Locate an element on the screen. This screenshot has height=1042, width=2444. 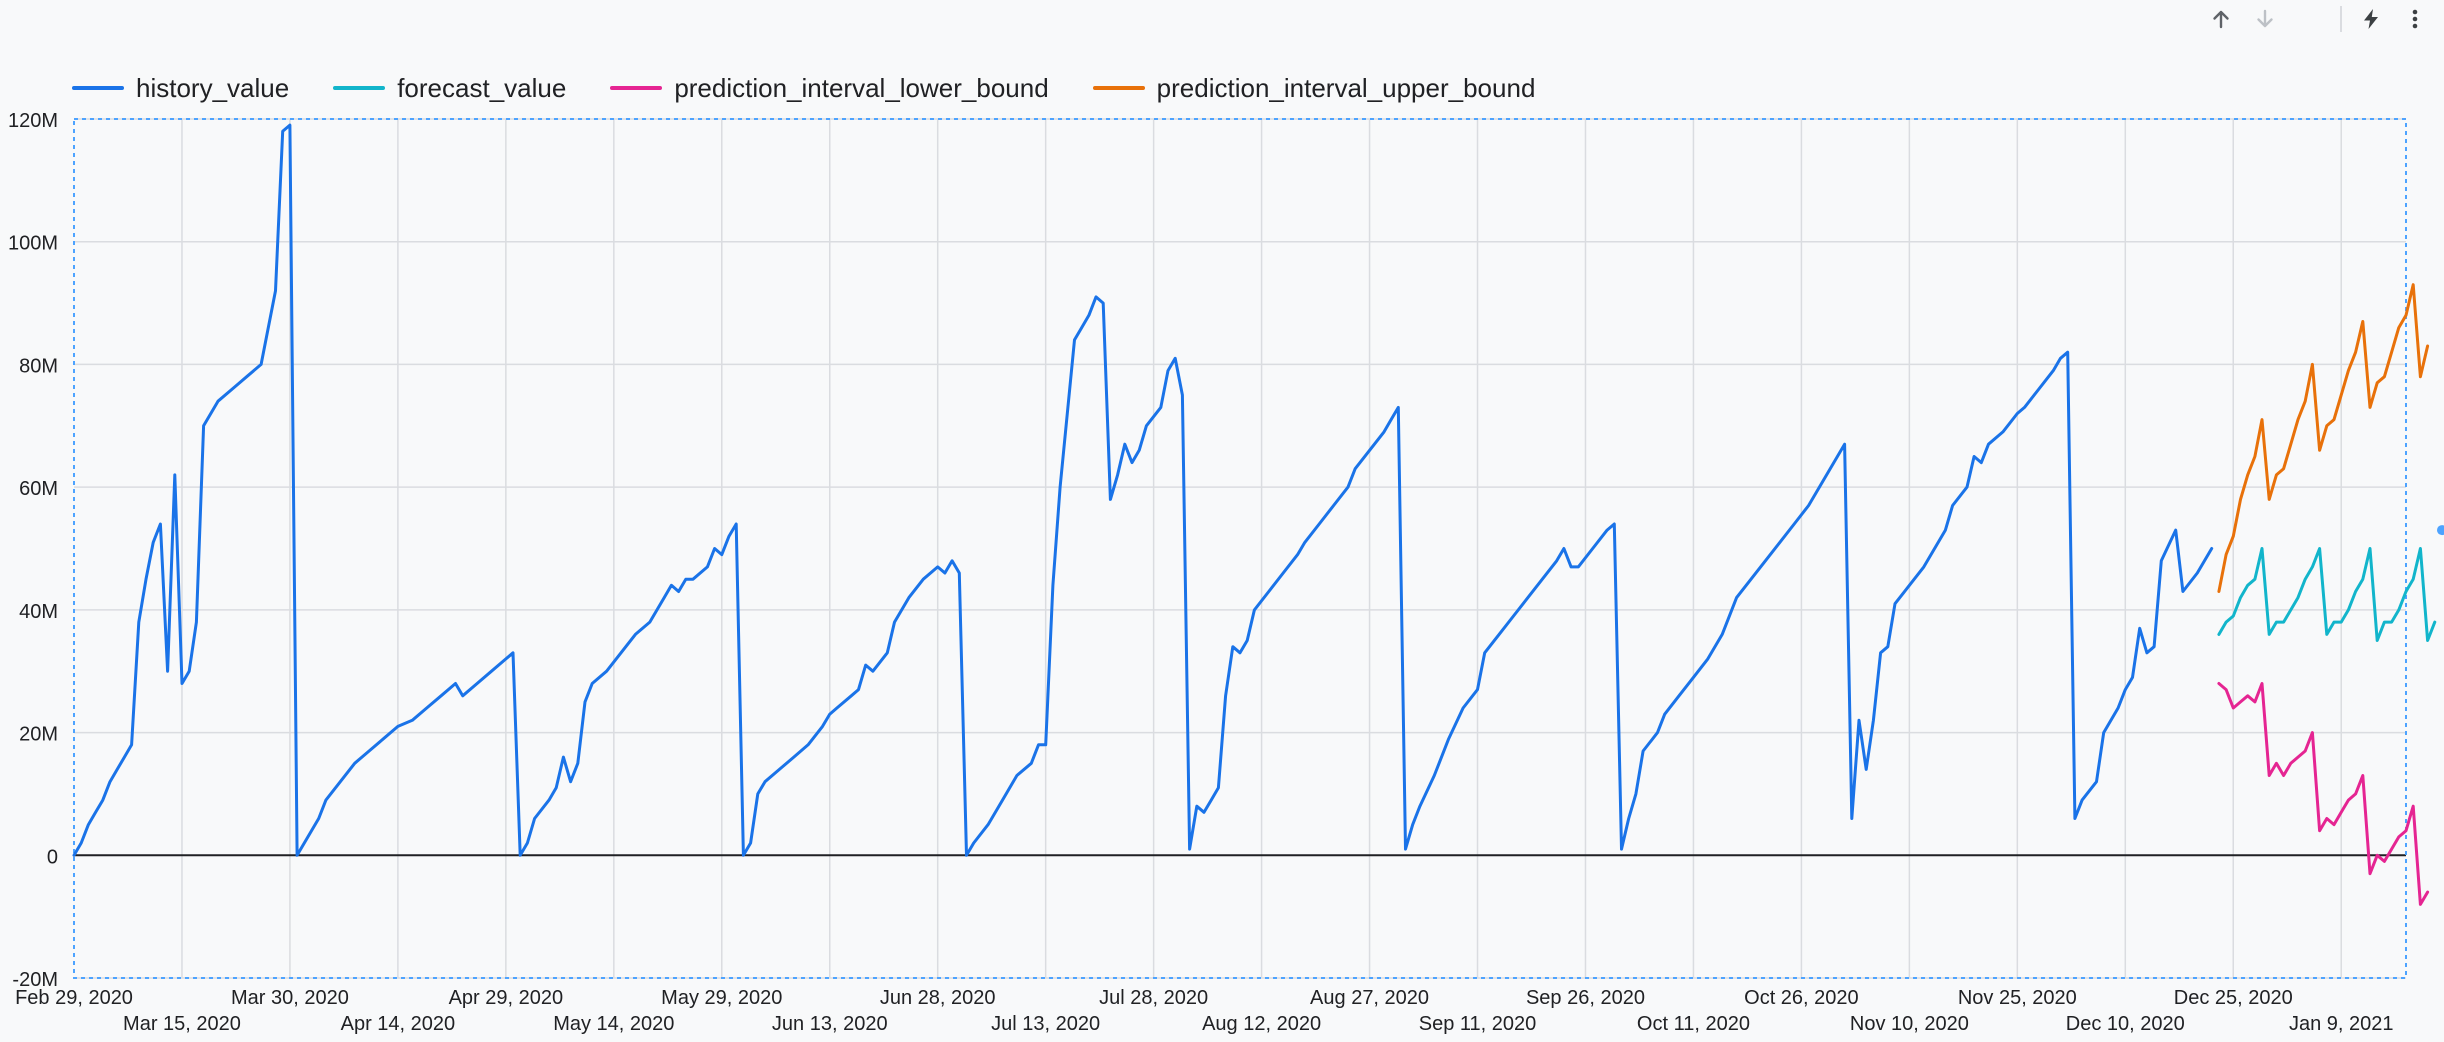
x-tick-label: Apr 29, 2020 is located at coordinates (506, 998).